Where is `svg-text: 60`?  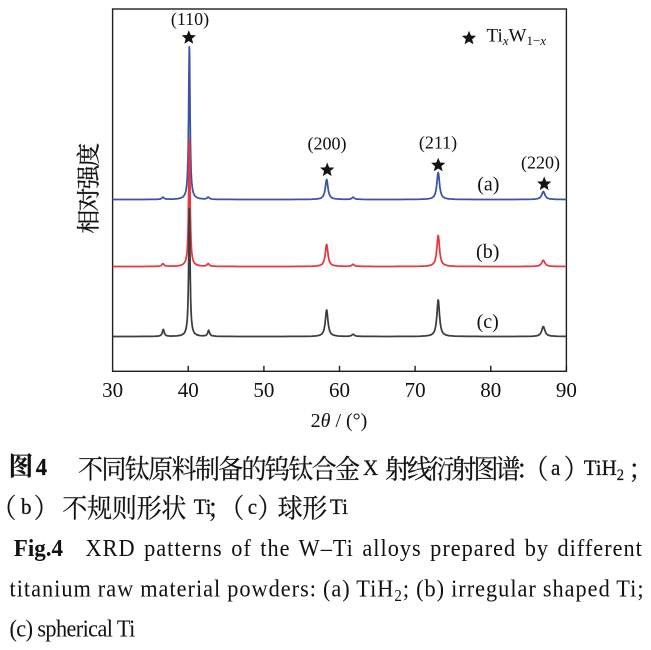
svg-text: 60 is located at coordinates (339, 390).